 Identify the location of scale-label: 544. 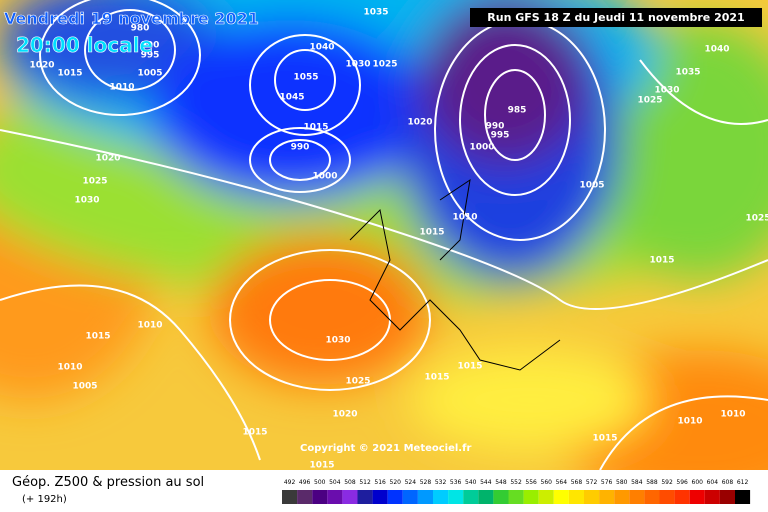
(486, 482).